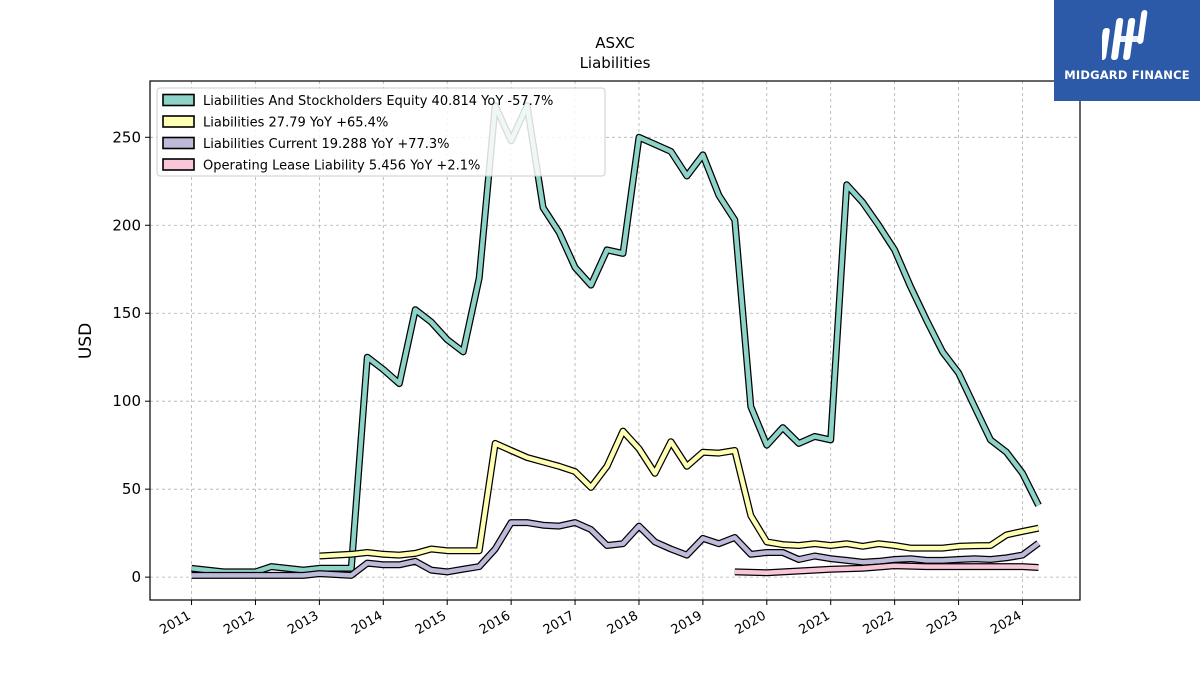  Describe the element at coordinates (126, 137) in the screenshot. I see `y-tick-label: 250` at that location.